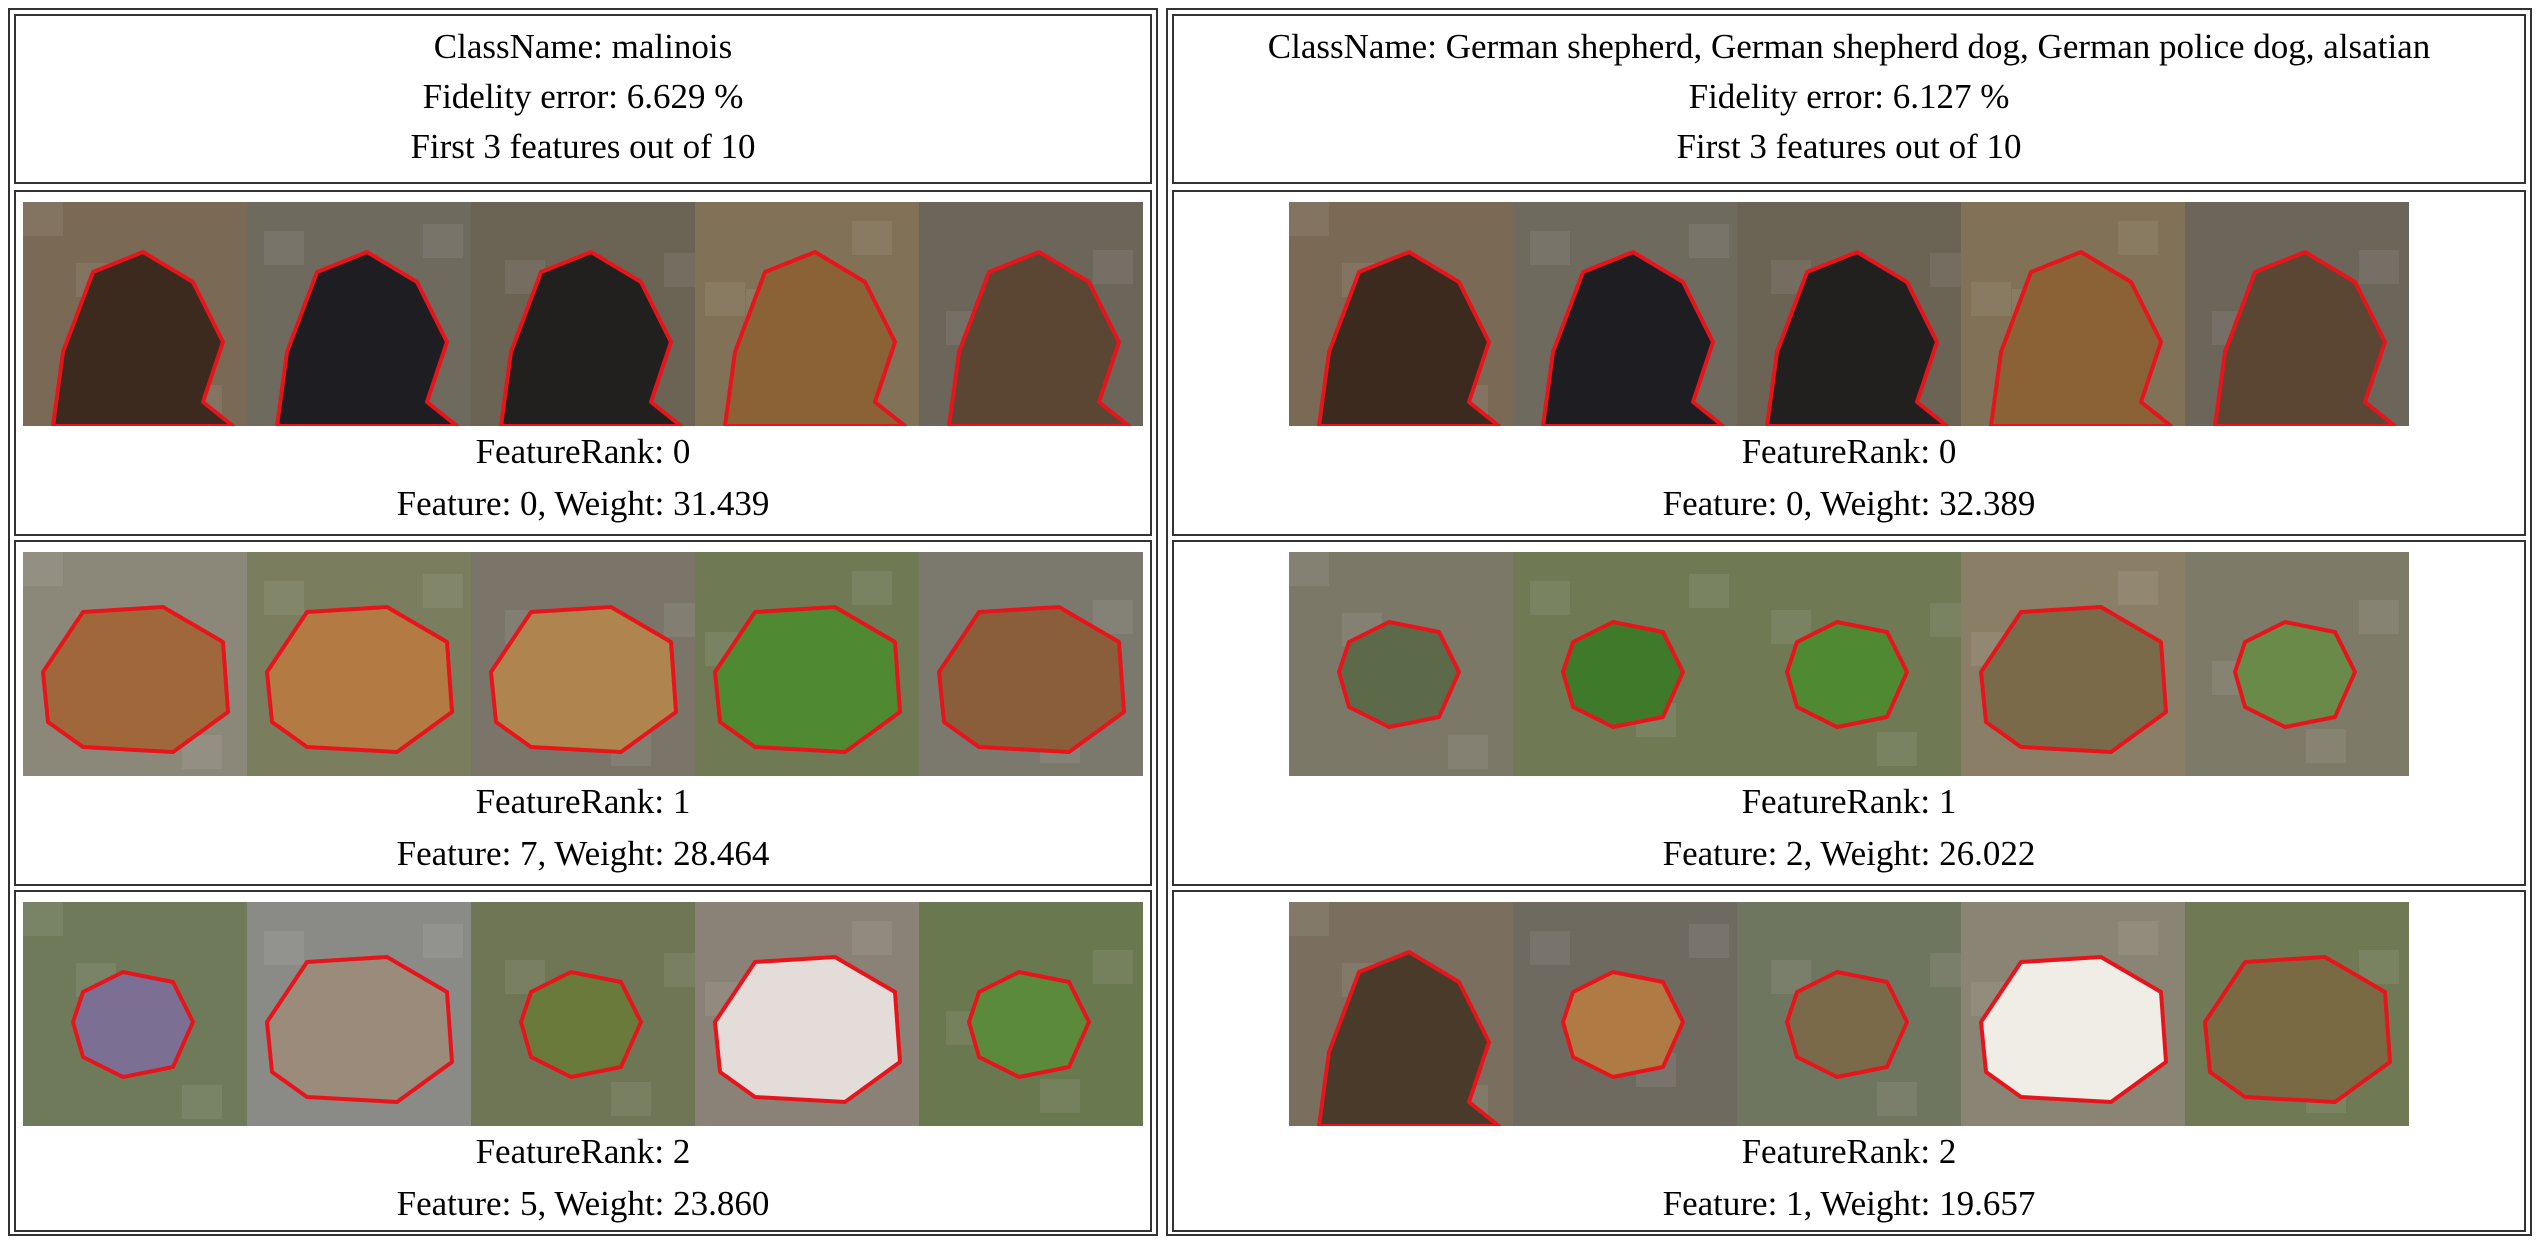  What do you see at coordinates (583, 96) in the screenshot?
I see `fidelity-error-label: Fidelity error: 6.629 %` at bounding box center [583, 96].